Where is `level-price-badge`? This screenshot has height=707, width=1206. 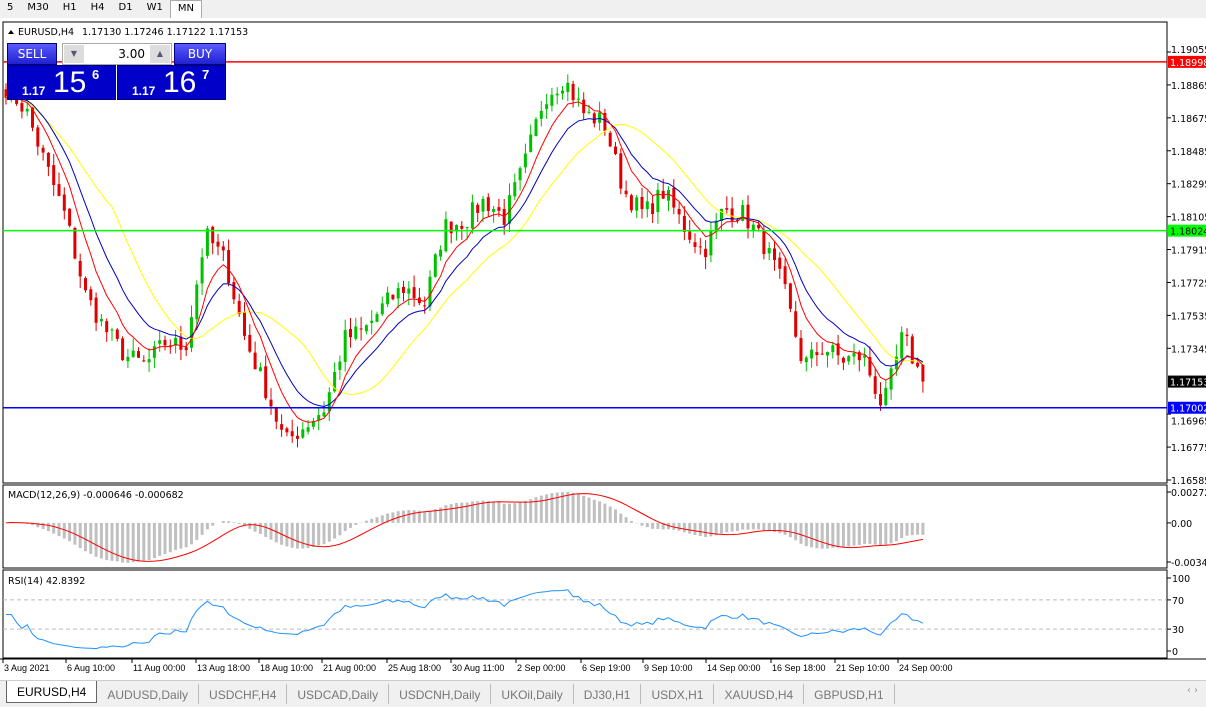
level-price-badge is located at coordinates (1187, 61).